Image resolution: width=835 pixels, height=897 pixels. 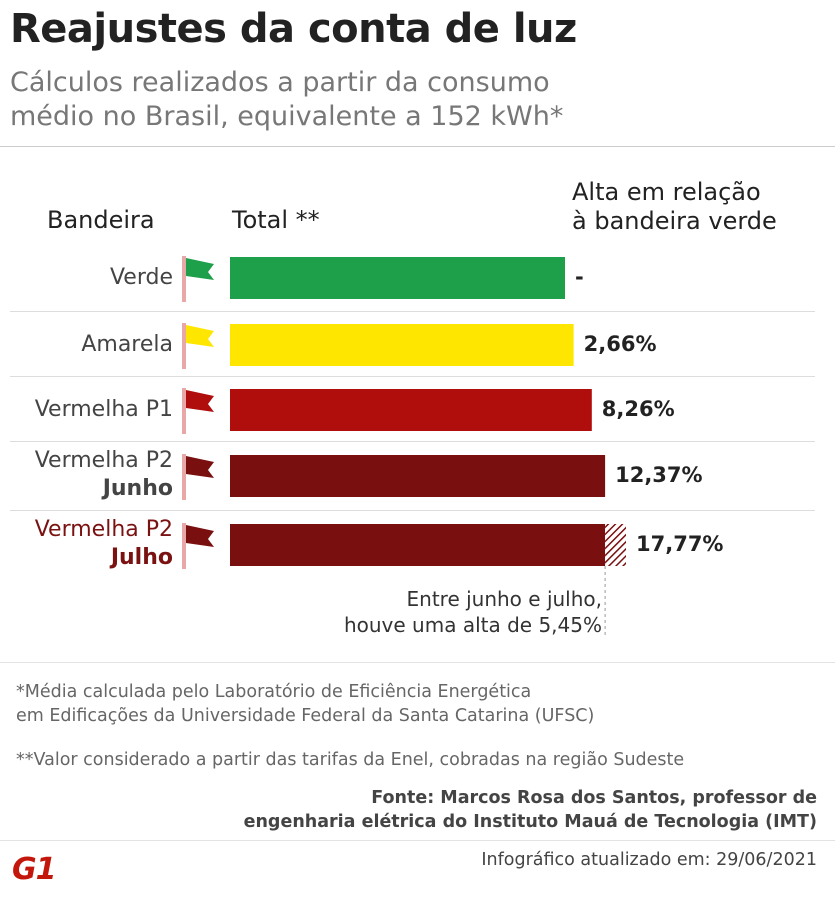 I want to click on bar-increase-hatch, so click(x=615, y=545).